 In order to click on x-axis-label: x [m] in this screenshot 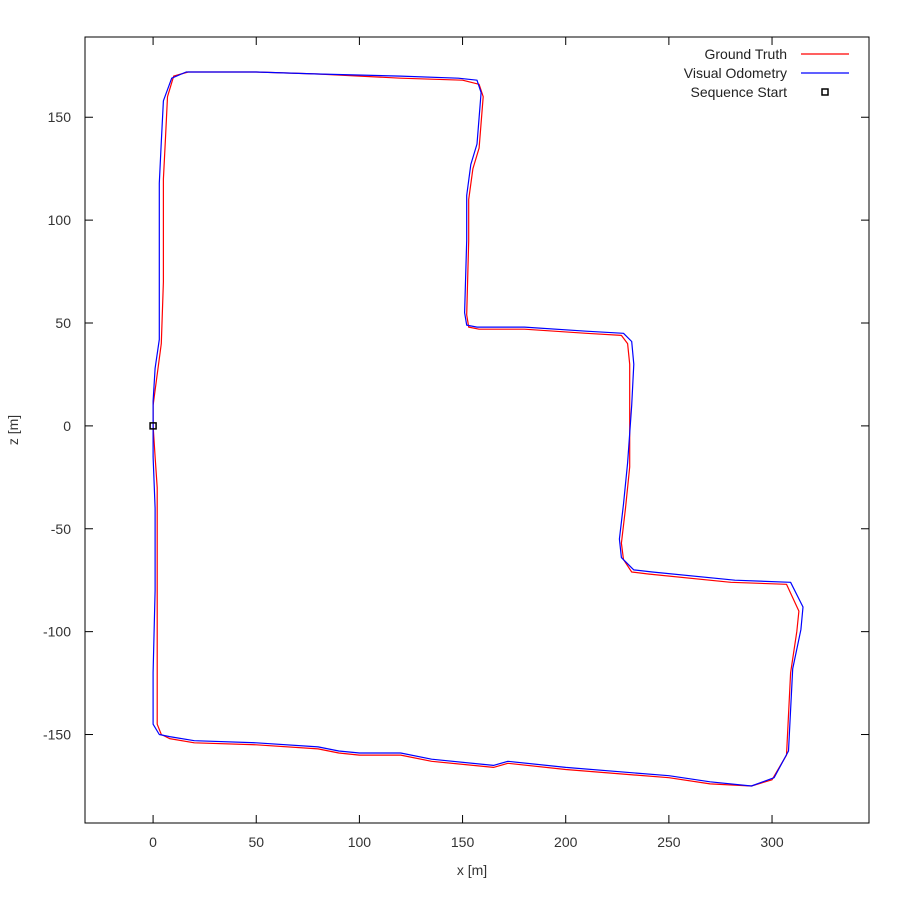, I will do `click(472, 870)`.